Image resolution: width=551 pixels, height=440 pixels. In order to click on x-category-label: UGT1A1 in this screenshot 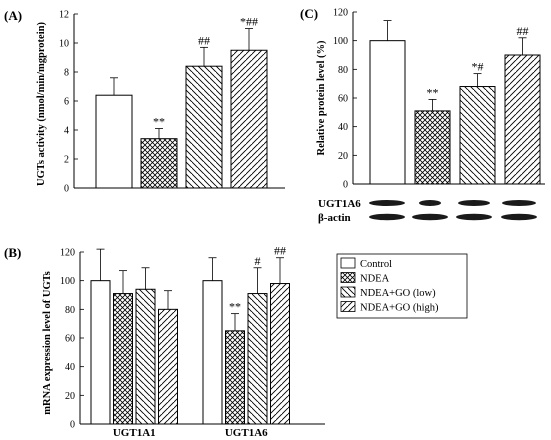, I will do `click(134, 433)`.